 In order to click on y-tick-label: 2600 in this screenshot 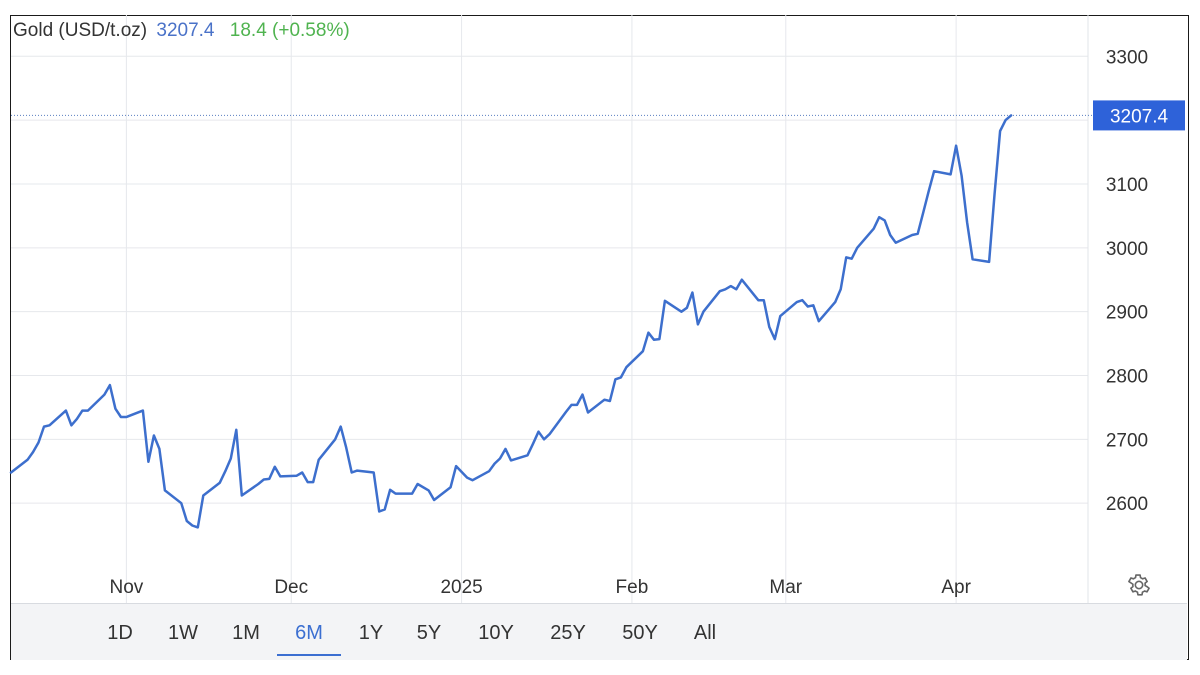, I will do `click(1127, 504)`.